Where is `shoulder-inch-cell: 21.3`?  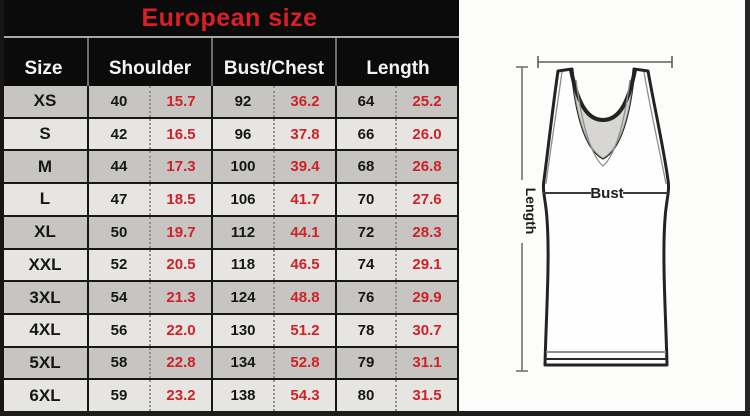 shoulder-inch-cell: 21.3 is located at coordinates (180, 297).